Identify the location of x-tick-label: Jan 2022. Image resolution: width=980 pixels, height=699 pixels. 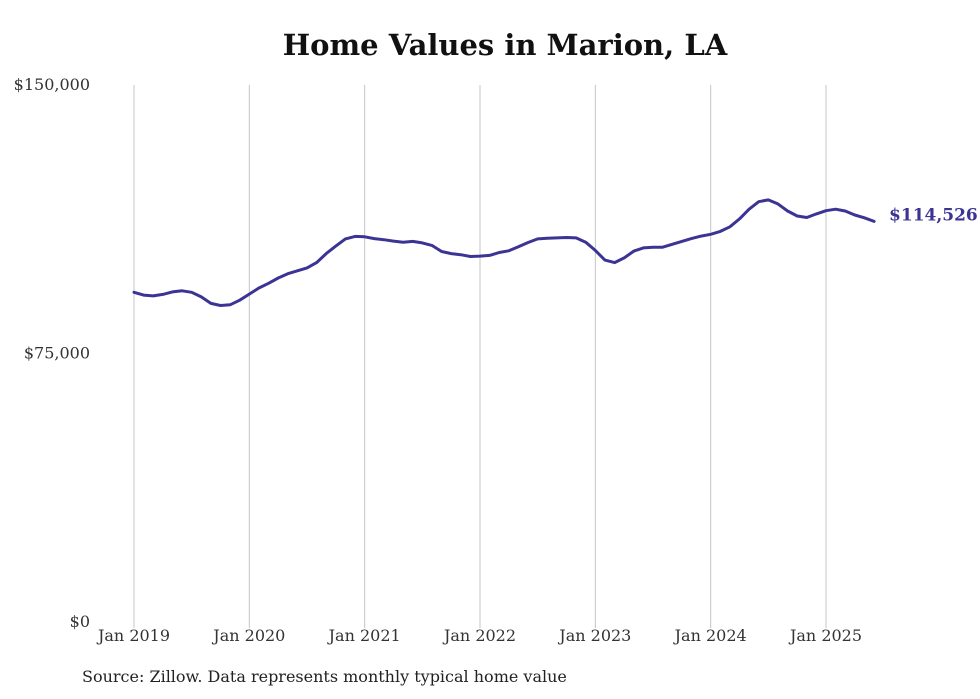
(479, 635).